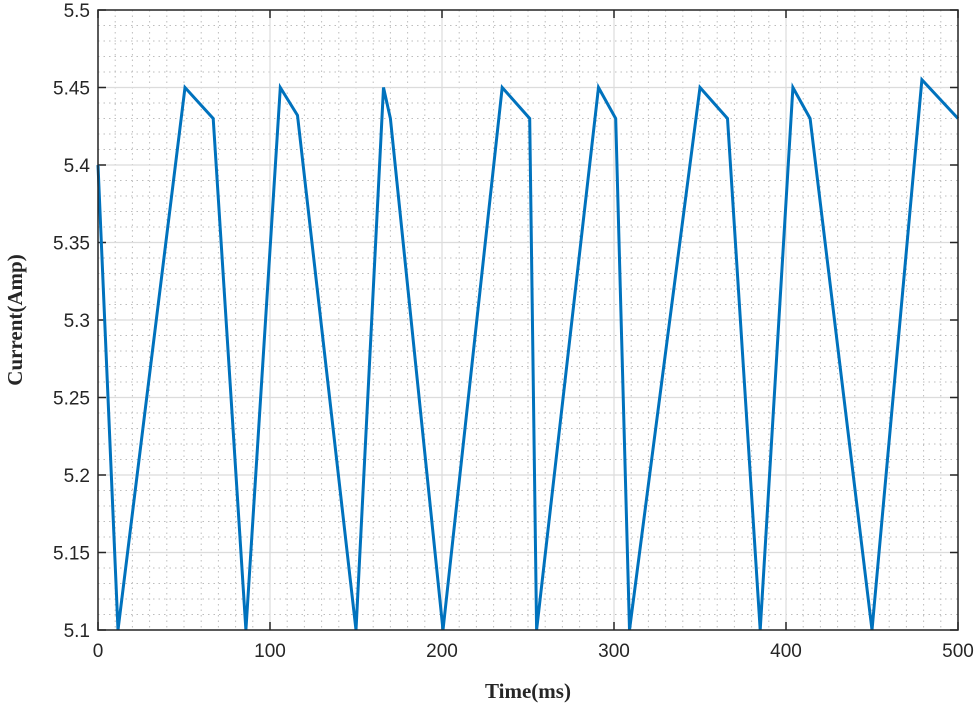 The width and height of the screenshot is (980, 713). Describe the element at coordinates (71, 89) in the screenshot. I see `y-tick-label: 5.45` at that location.